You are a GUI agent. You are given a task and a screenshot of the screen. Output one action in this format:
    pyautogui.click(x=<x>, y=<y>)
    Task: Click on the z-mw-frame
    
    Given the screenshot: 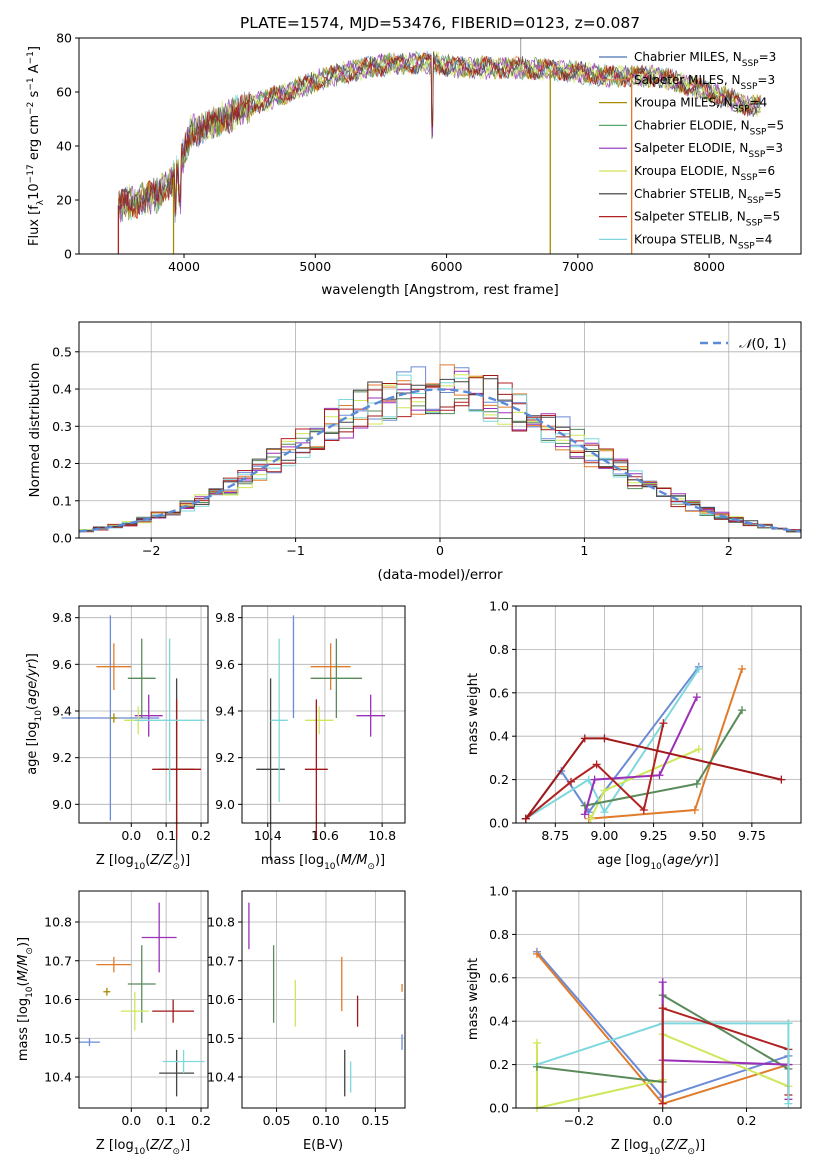 What is the action you would take?
    pyautogui.click(x=658, y=999)
    